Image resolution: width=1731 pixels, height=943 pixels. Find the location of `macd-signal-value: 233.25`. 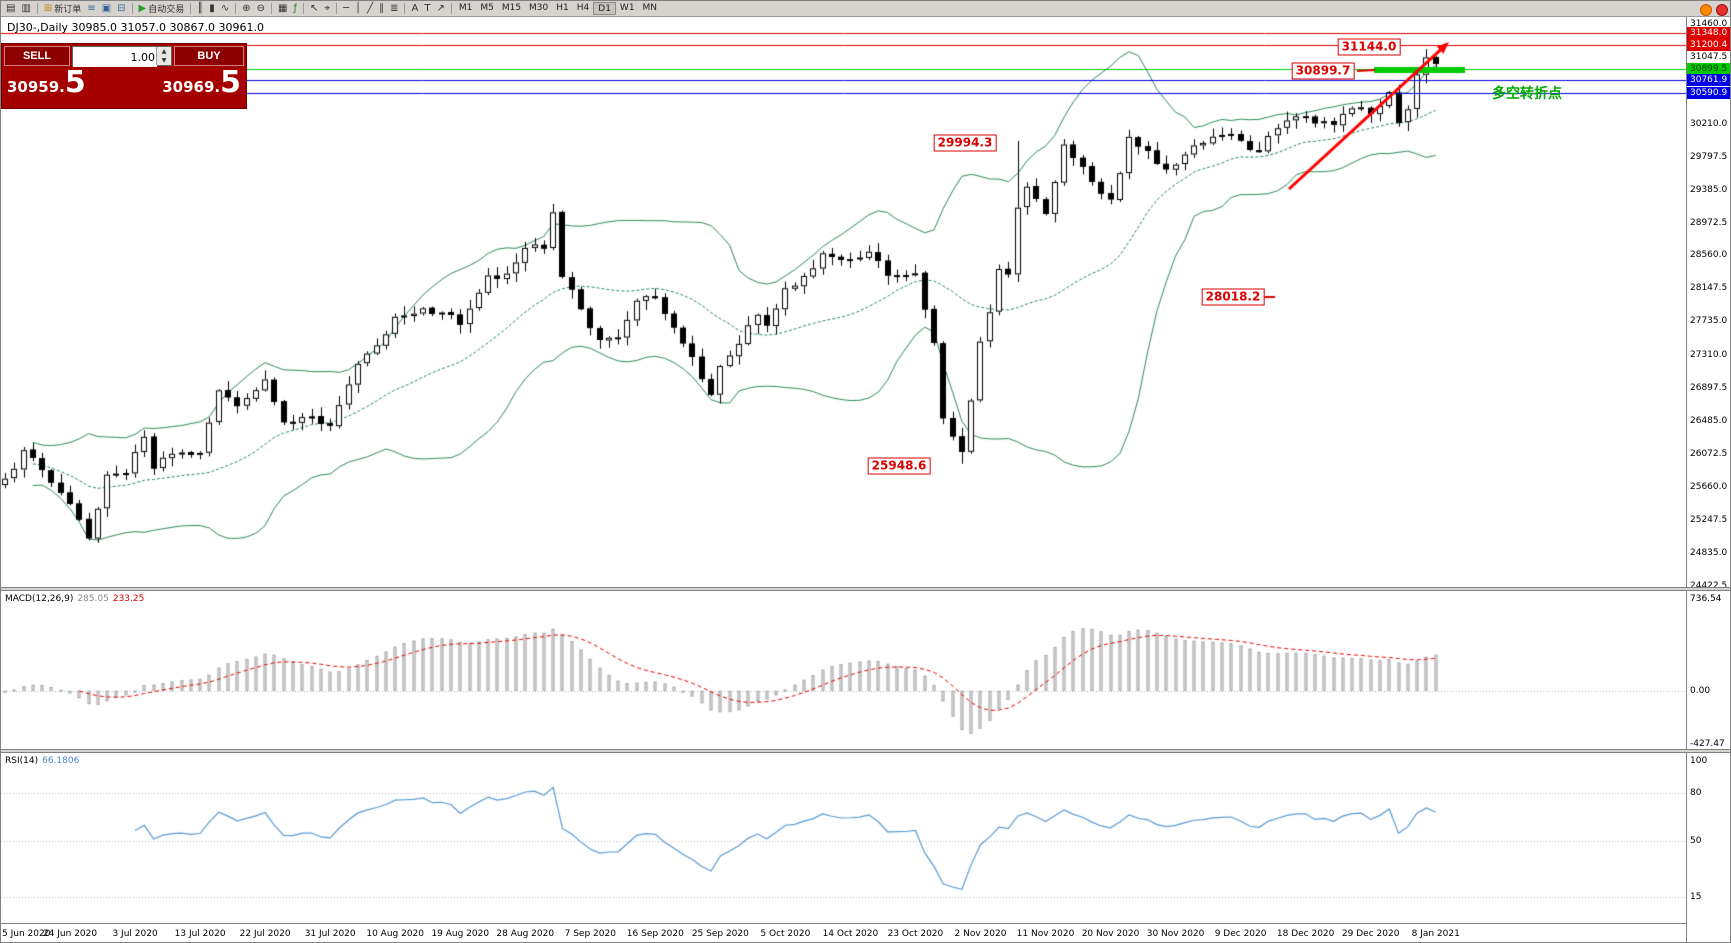

macd-signal-value: 233.25 is located at coordinates (128, 599).